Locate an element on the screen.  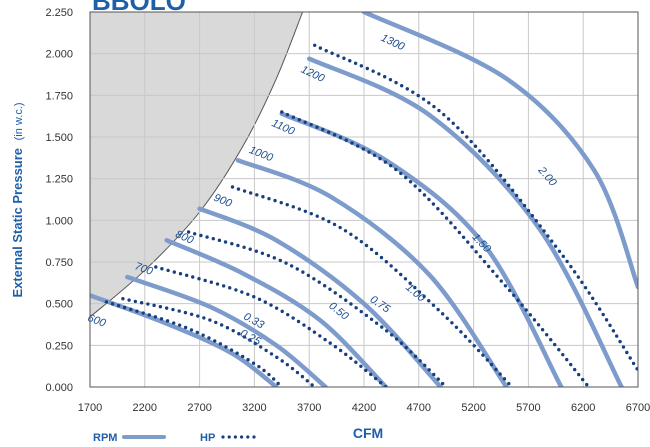
hp-label-2.00: 2.00 is located at coordinates (547, 177).